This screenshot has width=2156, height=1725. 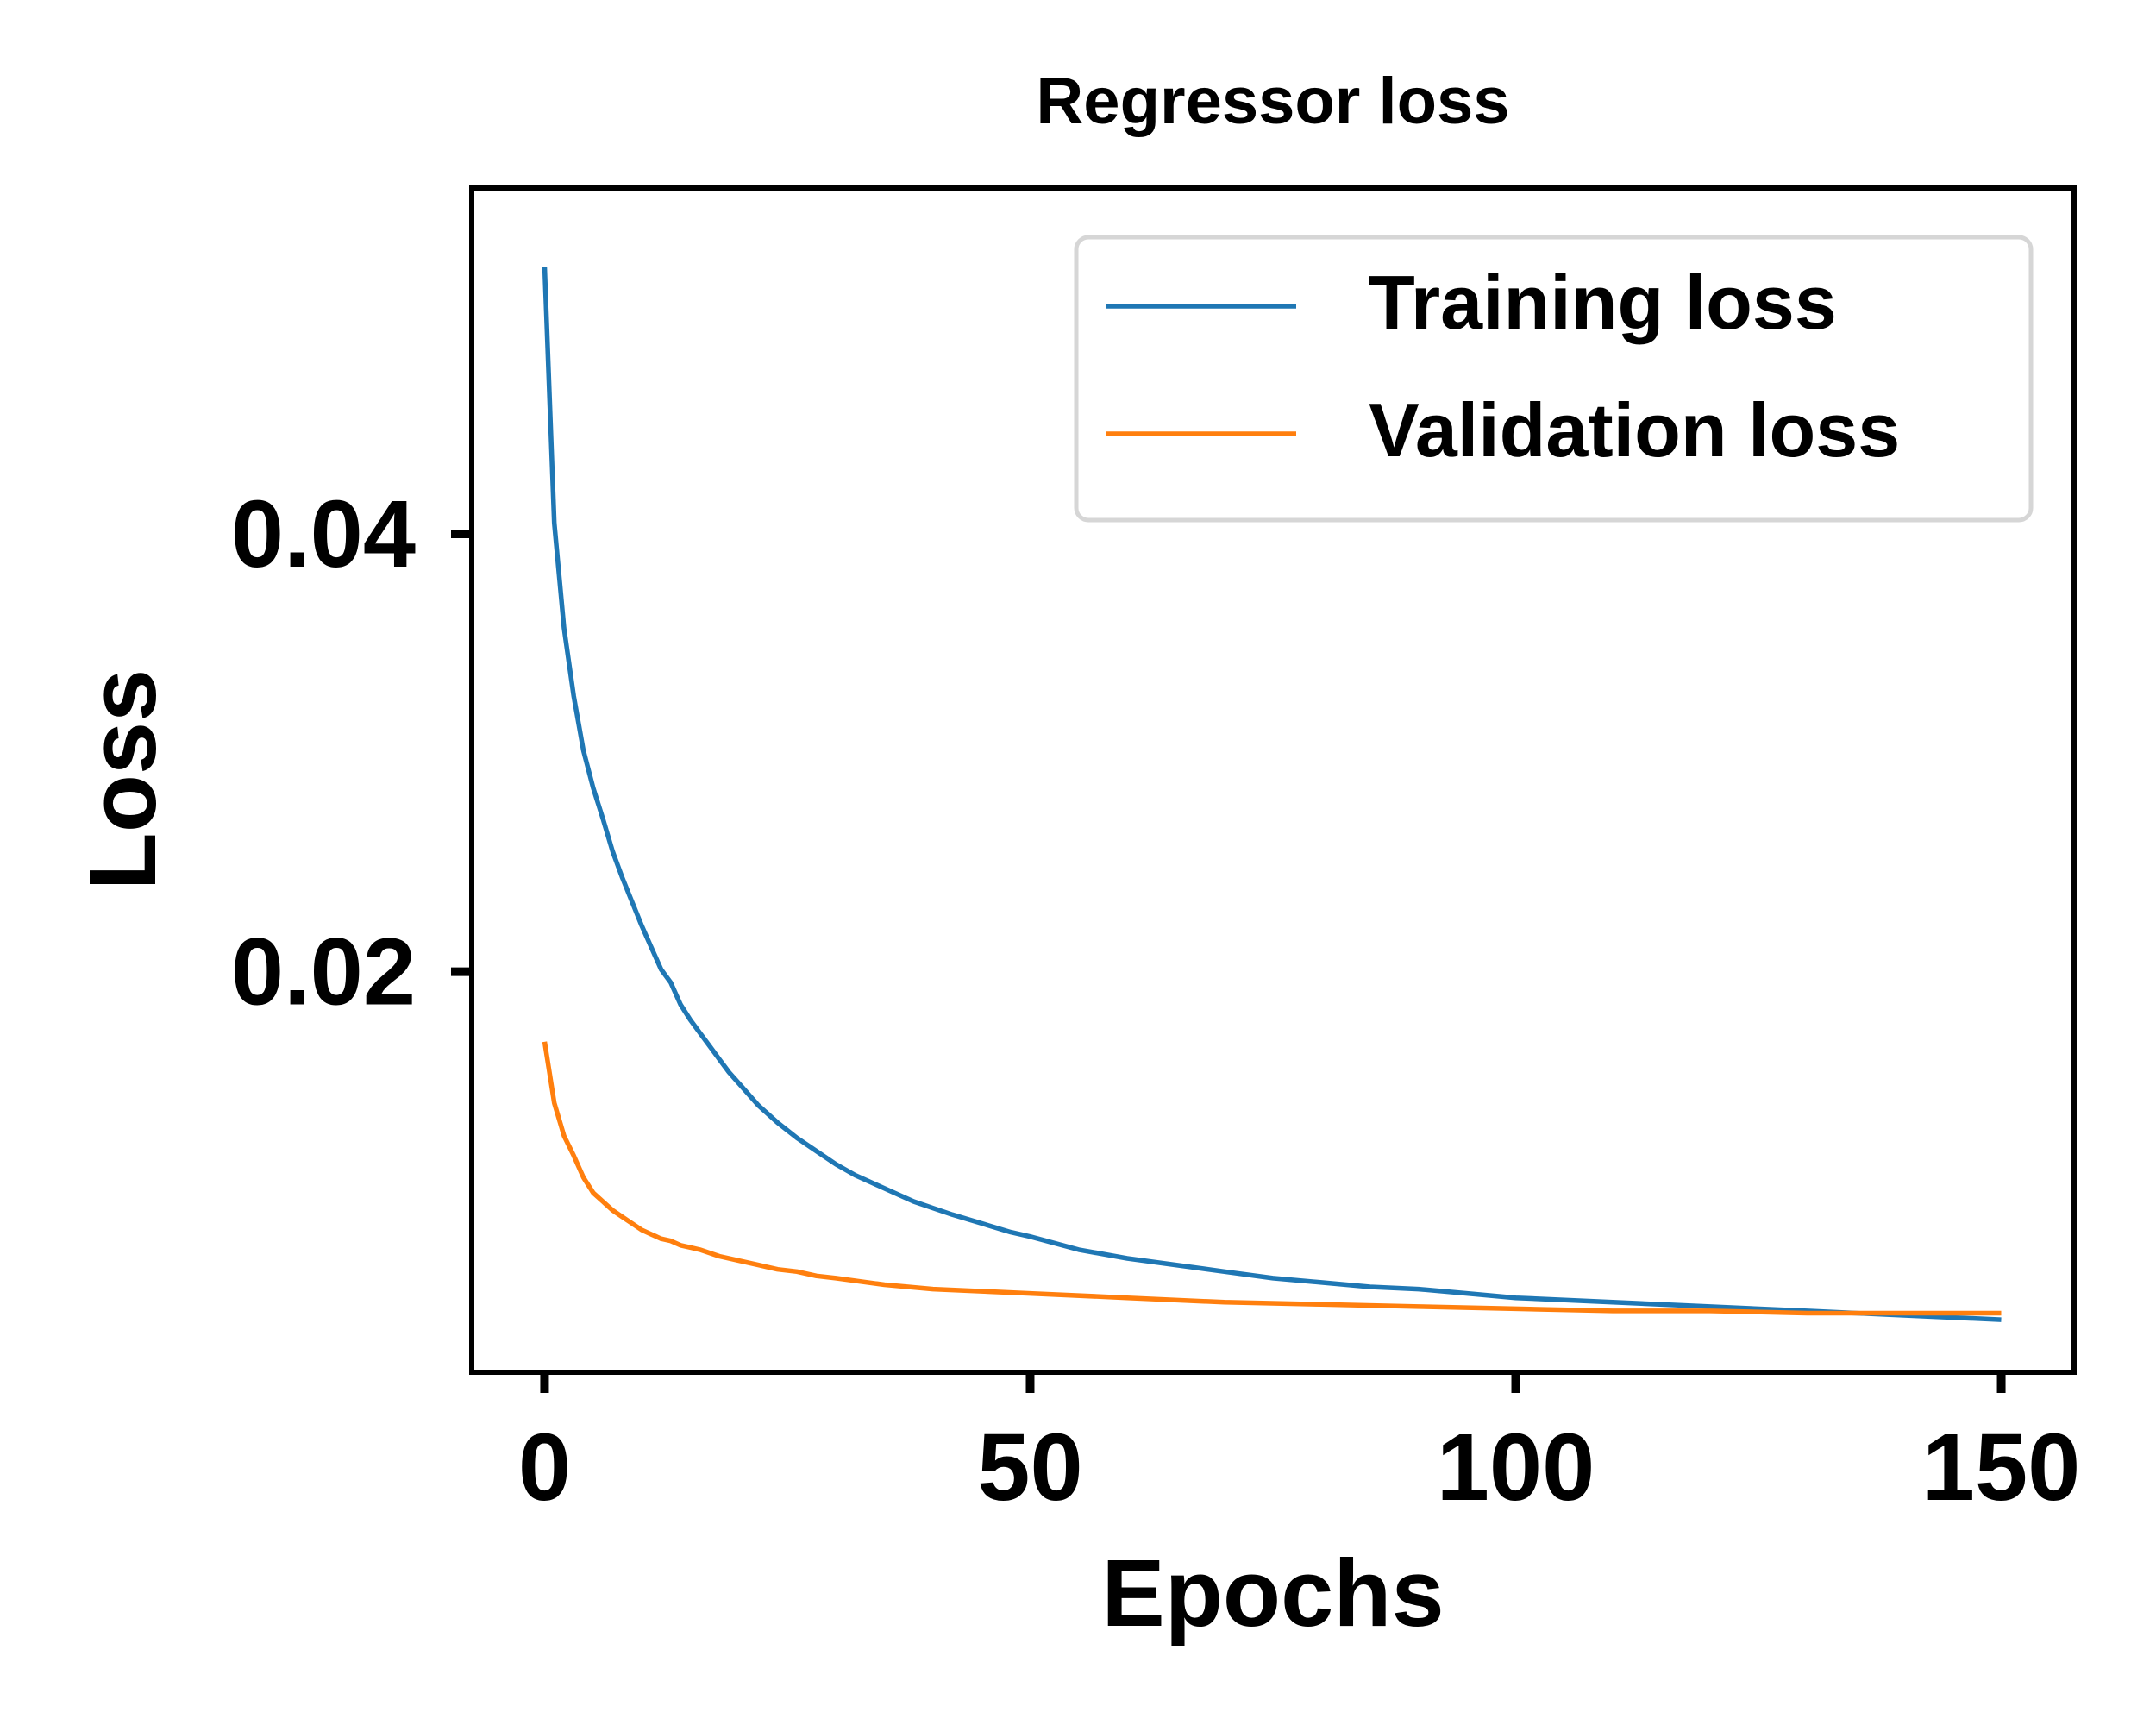 What do you see at coordinates (1634, 430) in the screenshot?
I see `legend-label-validation-loss: Validation loss` at bounding box center [1634, 430].